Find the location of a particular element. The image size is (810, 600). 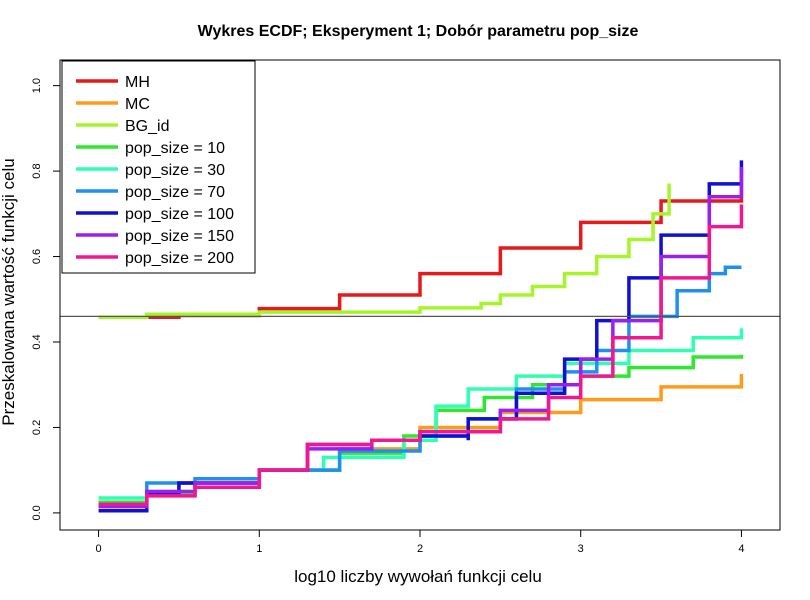

legend-label: pop_size = 100 is located at coordinates (179, 214).